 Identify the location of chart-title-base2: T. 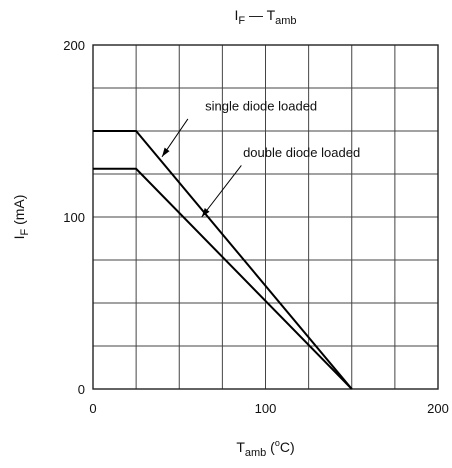
(271, 15).